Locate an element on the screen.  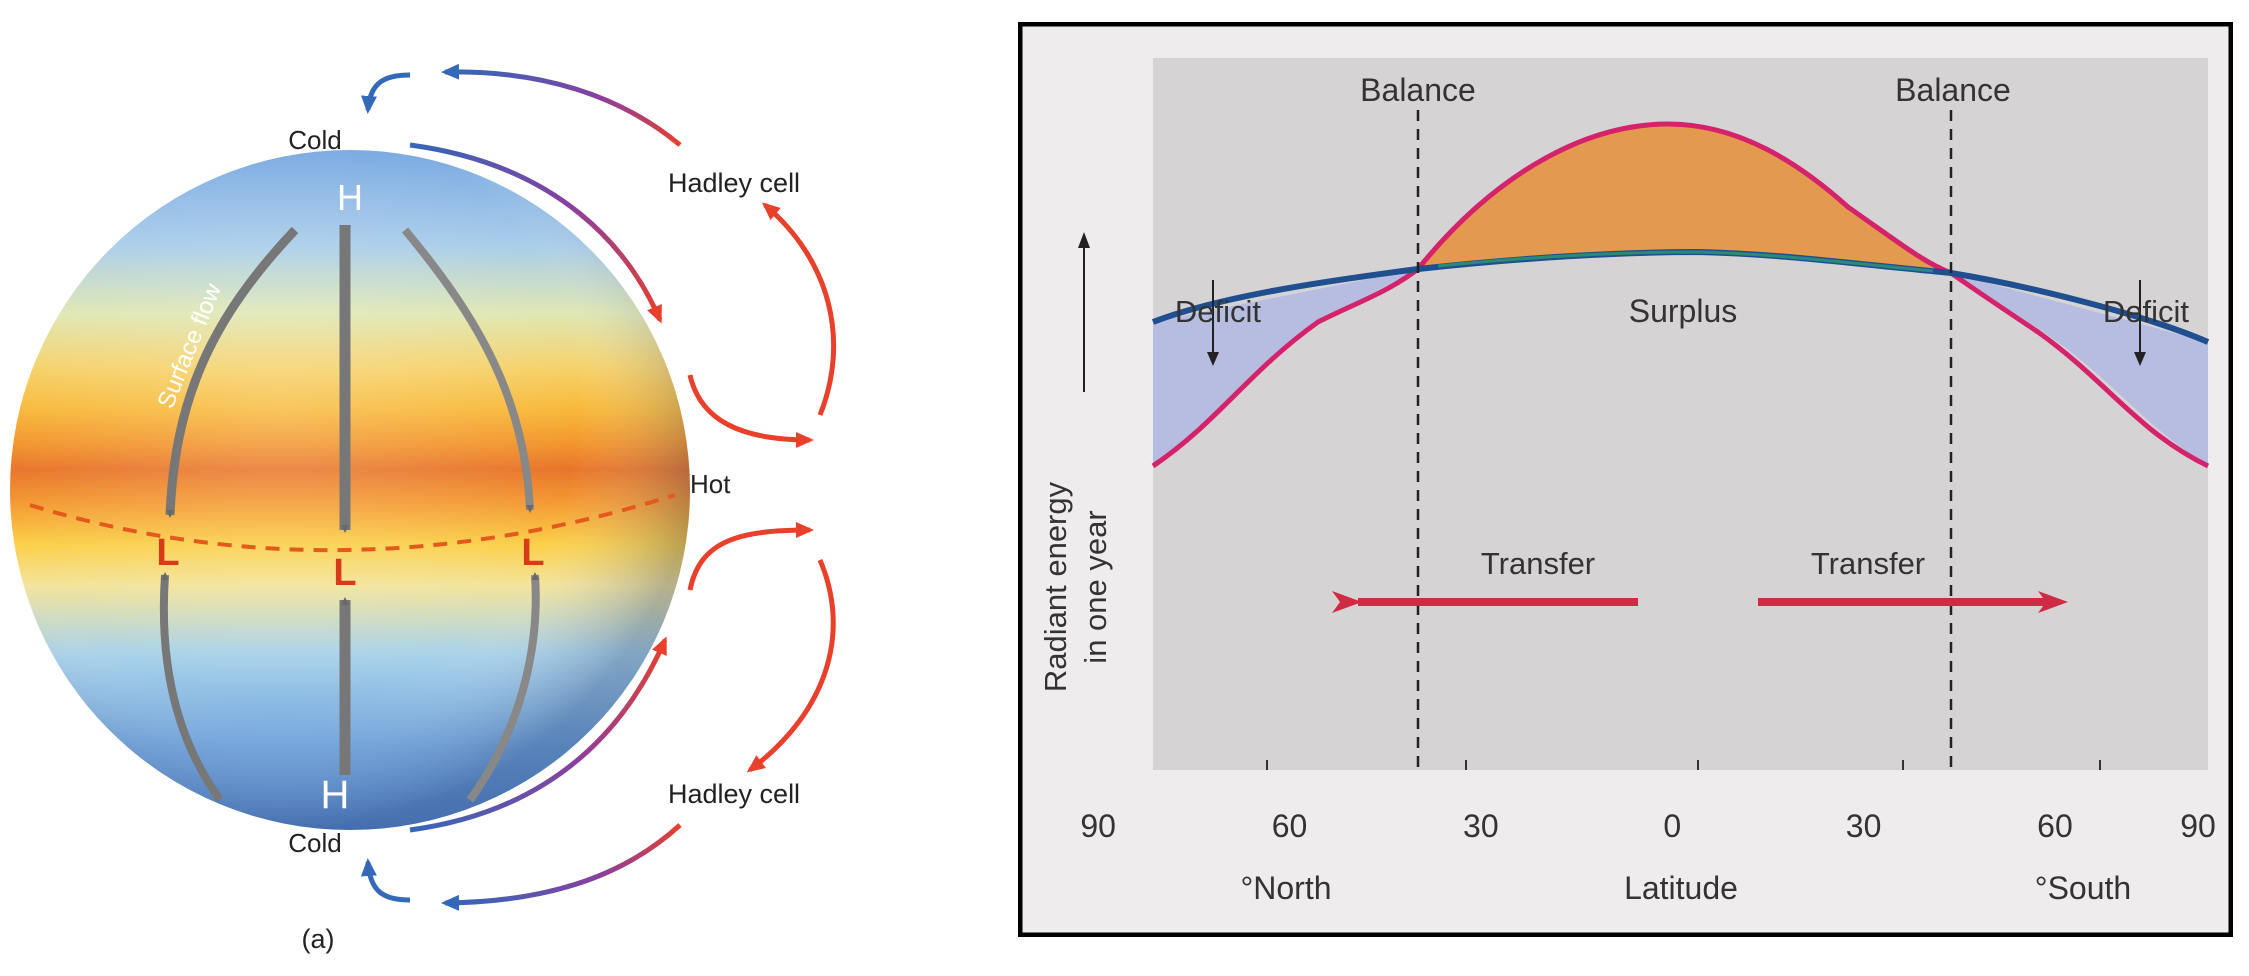
poleward-arrow-bottom is located at coordinates (562, 864).